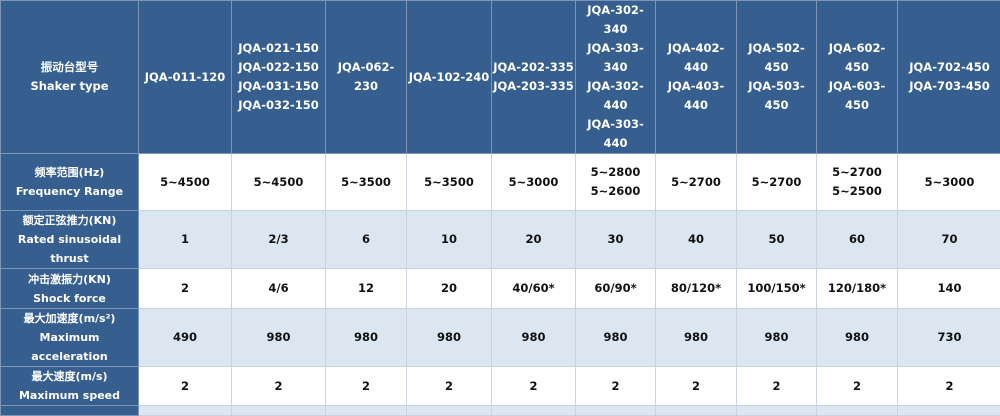  What do you see at coordinates (949, 338) in the screenshot?
I see `value-cell: 730` at bounding box center [949, 338].